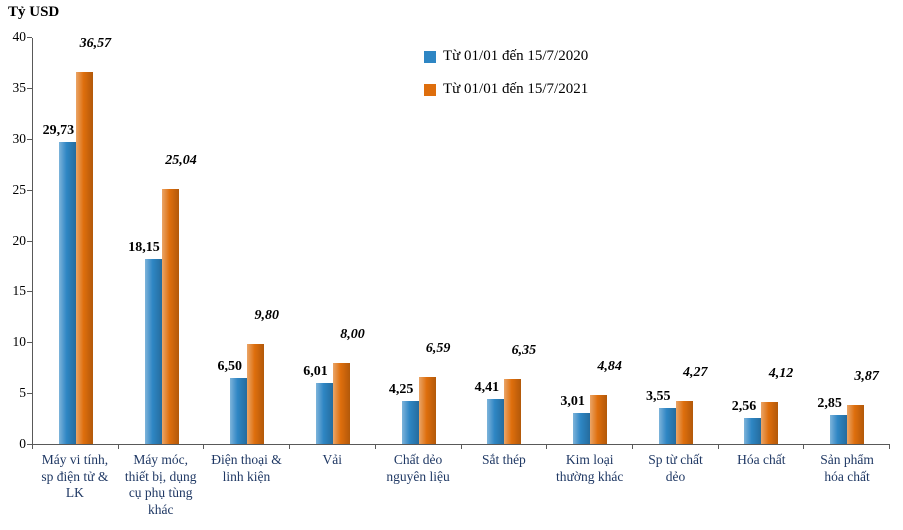 This screenshot has height=530, width=903. I want to click on bar-group: 29,73 36,57, so click(76, 240).